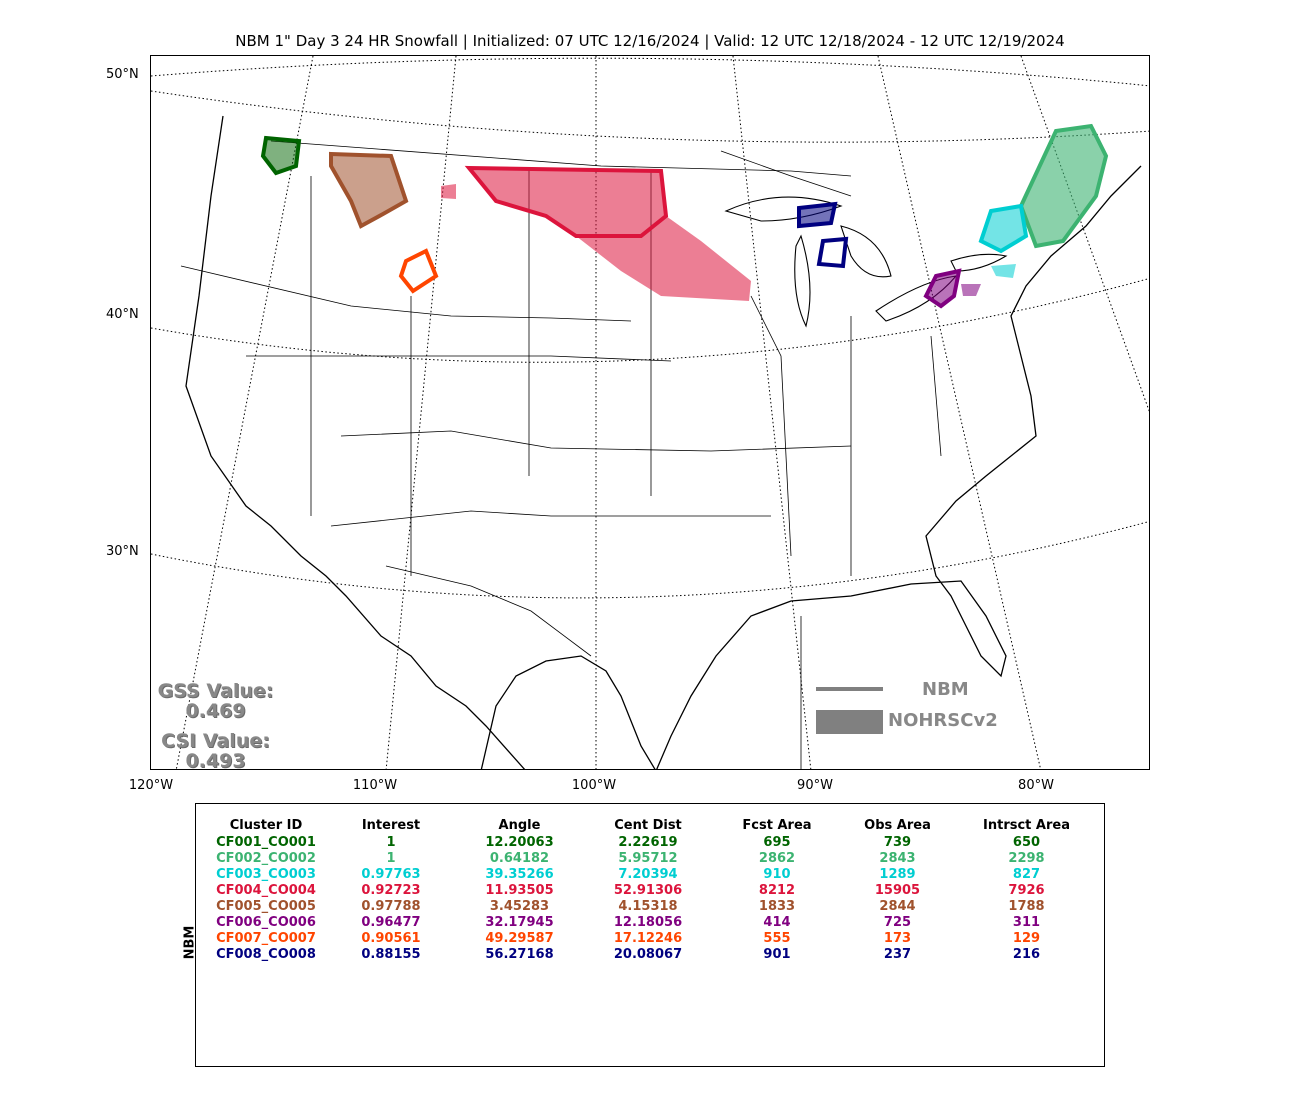  I want to click on obs-areas, so click(684, 216).